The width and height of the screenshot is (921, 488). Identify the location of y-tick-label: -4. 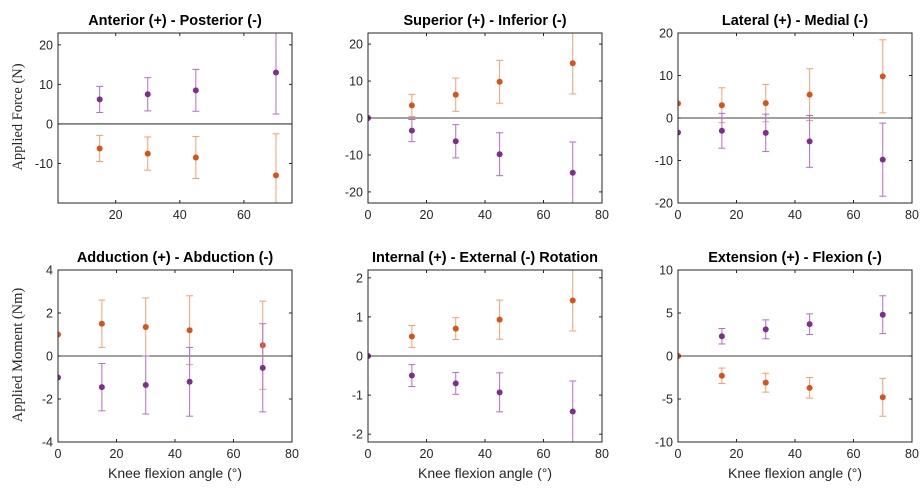
(47, 443).